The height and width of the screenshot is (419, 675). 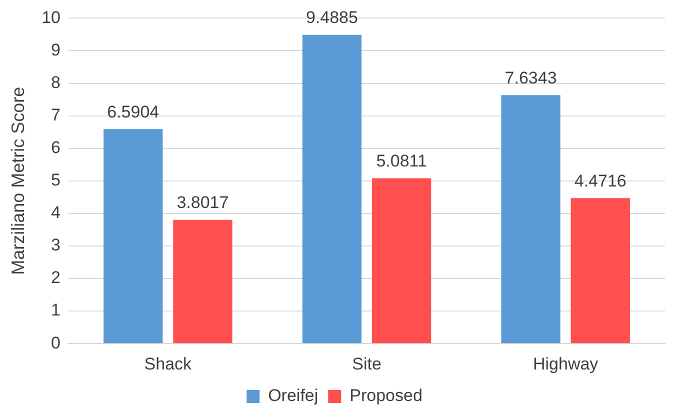 What do you see at coordinates (168, 364) in the screenshot?
I see `x-tick-label: Shack` at bounding box center [168, 364].